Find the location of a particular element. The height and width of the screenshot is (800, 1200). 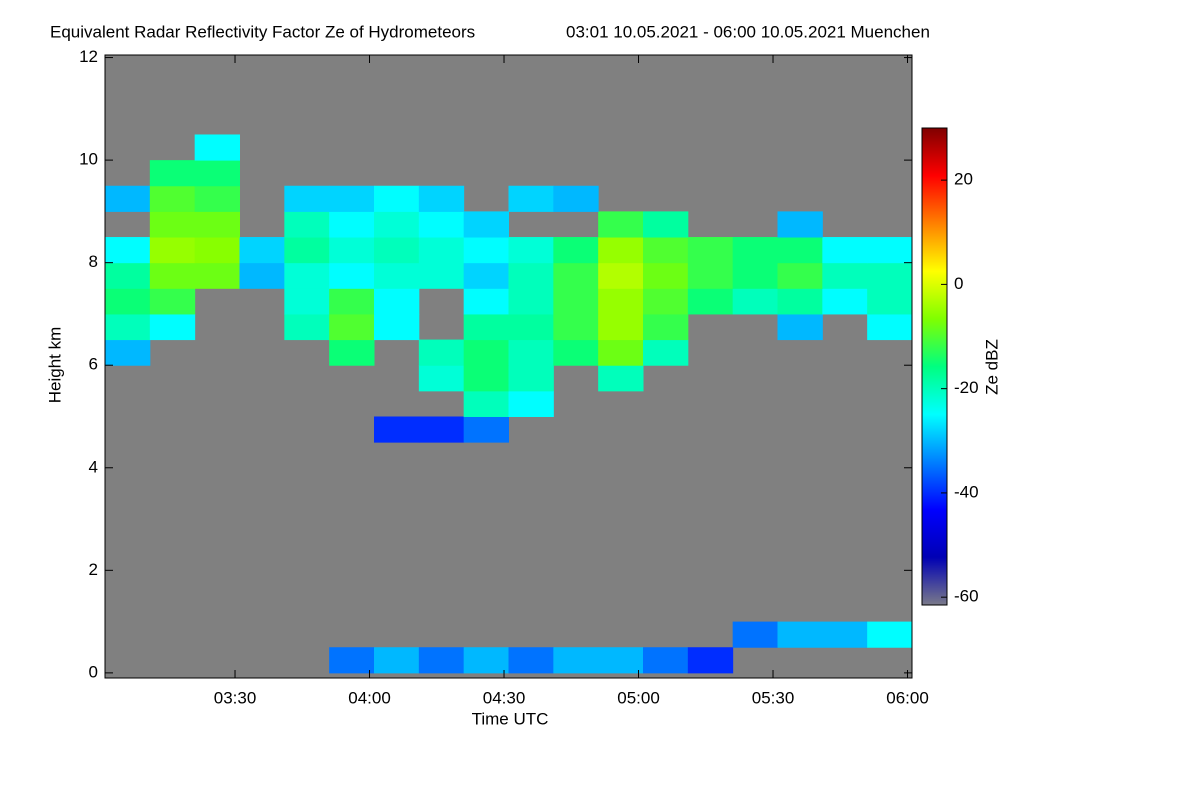

colorbar-label: Ze dBZ is located at coordinates (991, 367).